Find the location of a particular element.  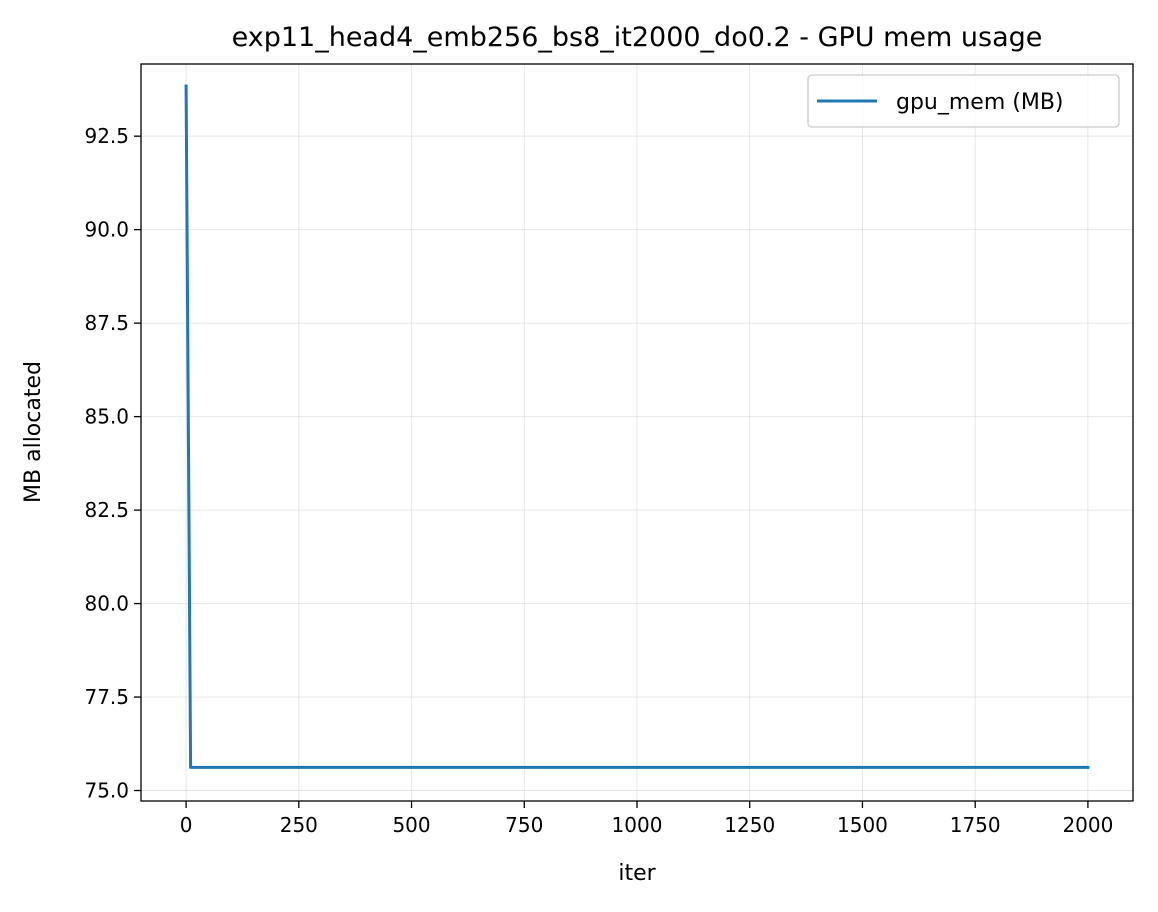

legend: gpu_mem (MB) is located at coordinates (963, 101).